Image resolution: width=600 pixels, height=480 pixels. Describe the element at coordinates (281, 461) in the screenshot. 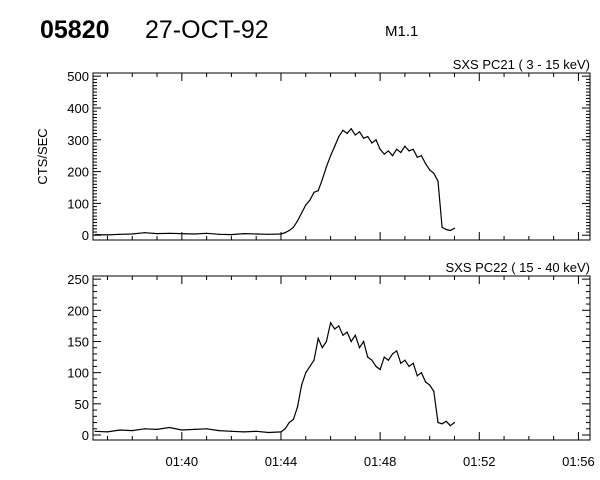

I see `x-tick-label: 01:44` at that location.